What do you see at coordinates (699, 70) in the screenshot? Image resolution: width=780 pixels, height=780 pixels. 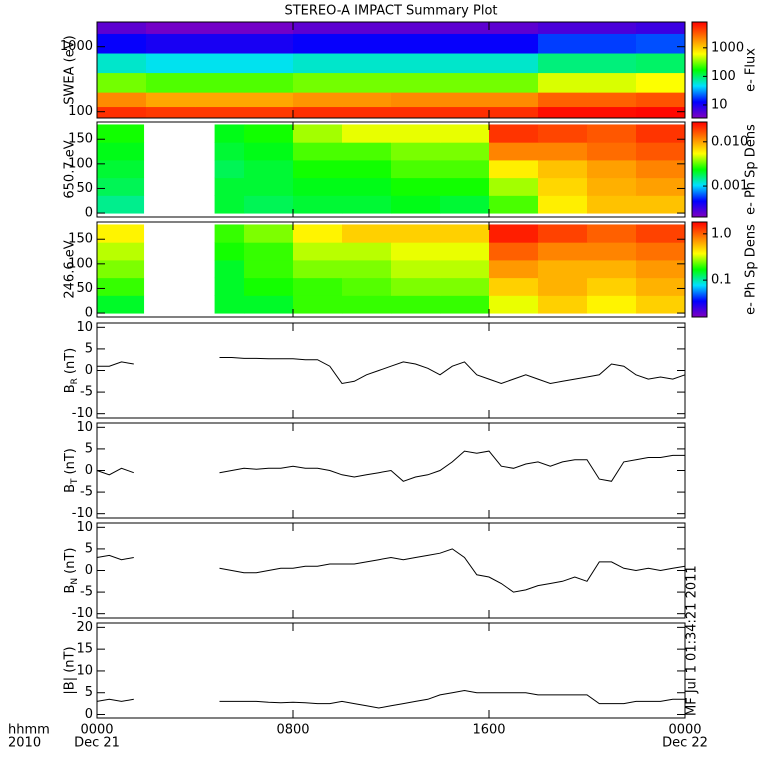 I see `colorbar` at bounding box center [699, 70].